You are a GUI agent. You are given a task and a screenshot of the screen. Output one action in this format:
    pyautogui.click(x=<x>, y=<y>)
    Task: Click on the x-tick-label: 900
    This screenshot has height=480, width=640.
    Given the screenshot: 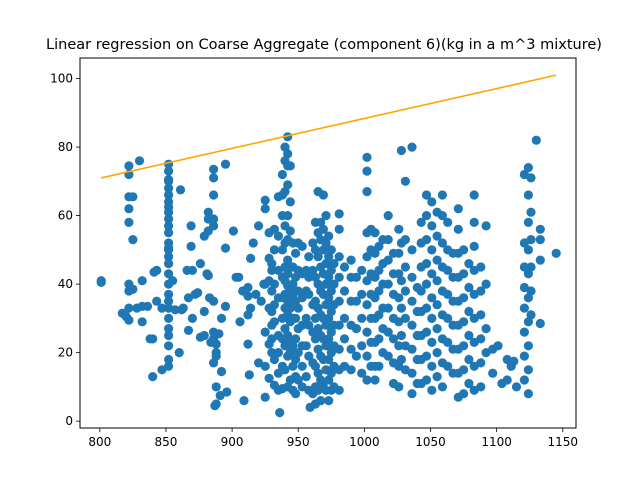 What is the action you would take?
    pyautogui.click(x=232, y=442)
    